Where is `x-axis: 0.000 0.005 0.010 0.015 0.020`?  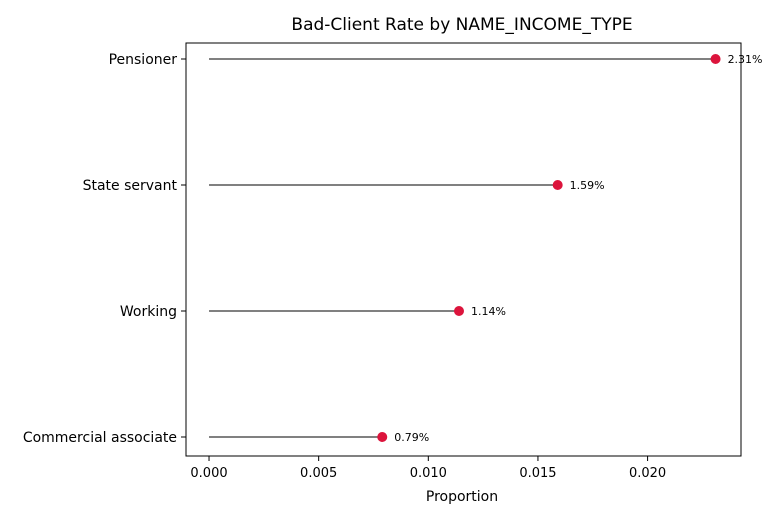 x-axis: 0.000 0.005 0.010 0.015 0.020 is located at coordinates (428, 468).